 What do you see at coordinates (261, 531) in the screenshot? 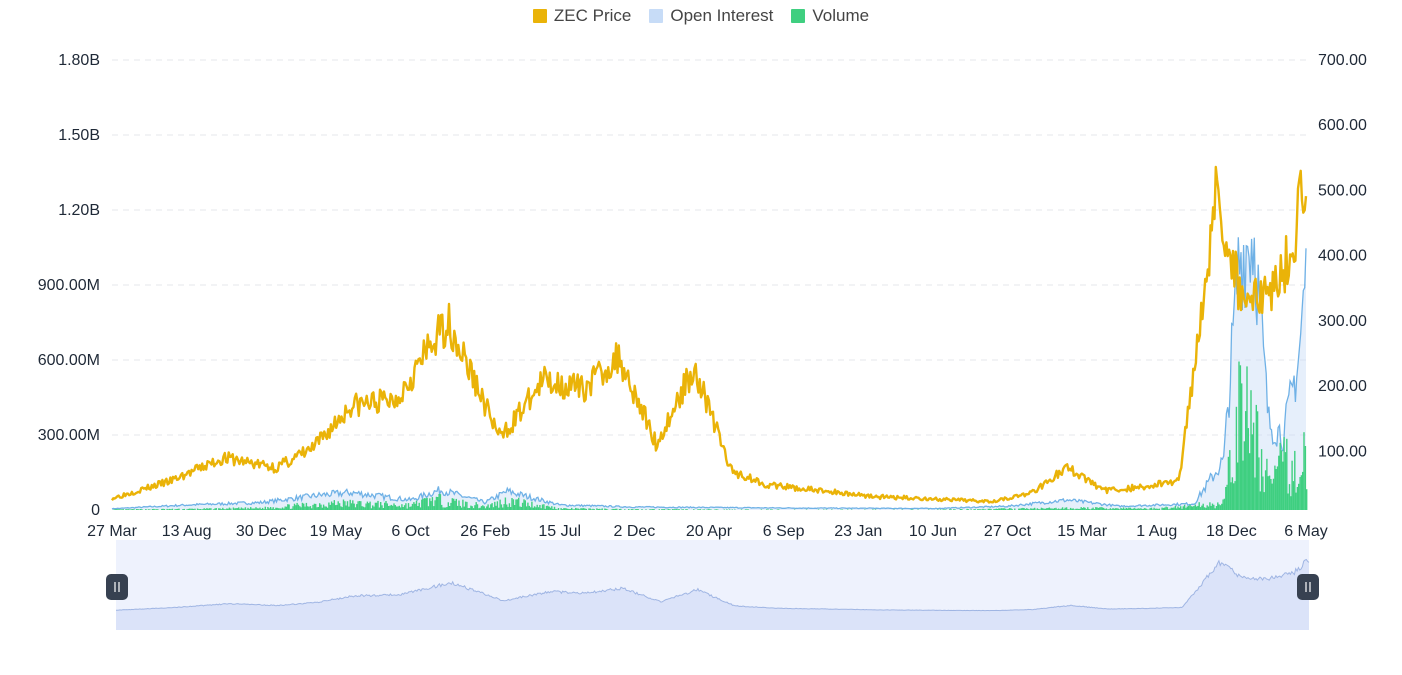
I see `x-tick-label: 30 Dec` at bounding box center [261, 531].